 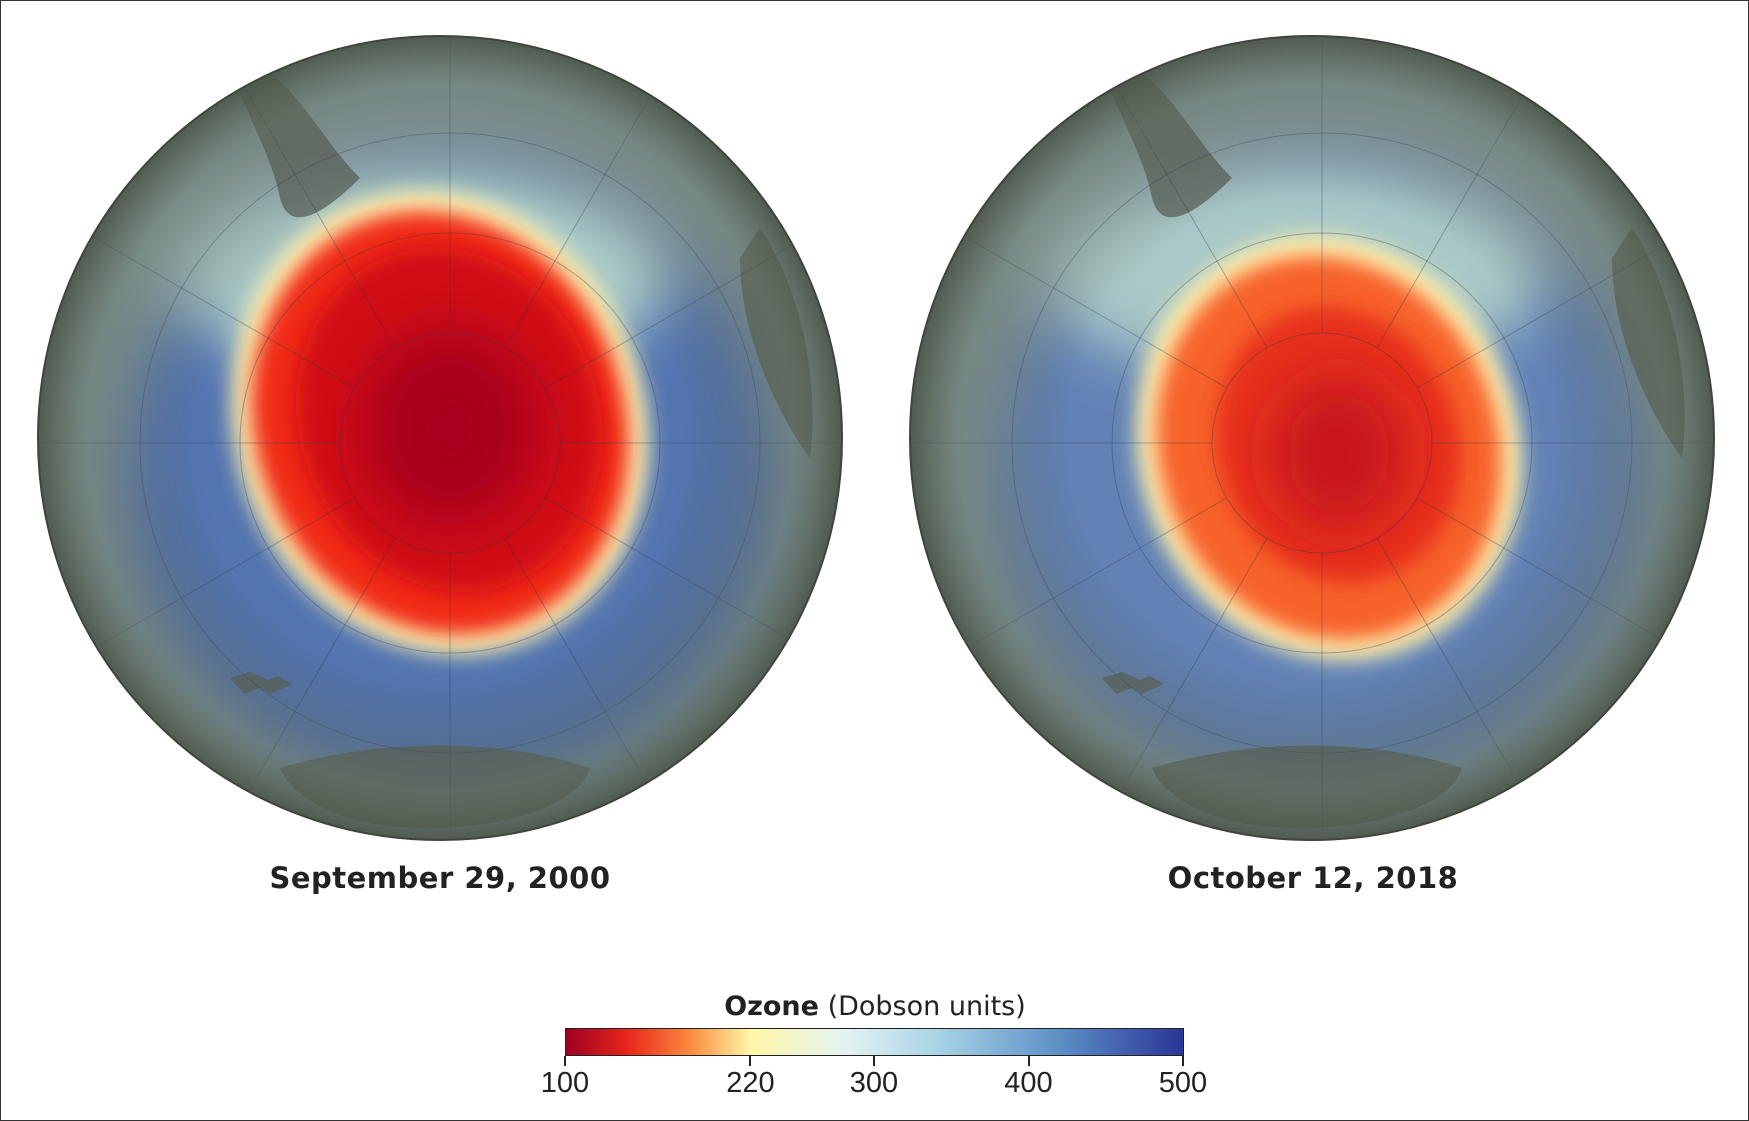 I want to click on colorbar-tick-label: 100, so click(x=565, y=1083).